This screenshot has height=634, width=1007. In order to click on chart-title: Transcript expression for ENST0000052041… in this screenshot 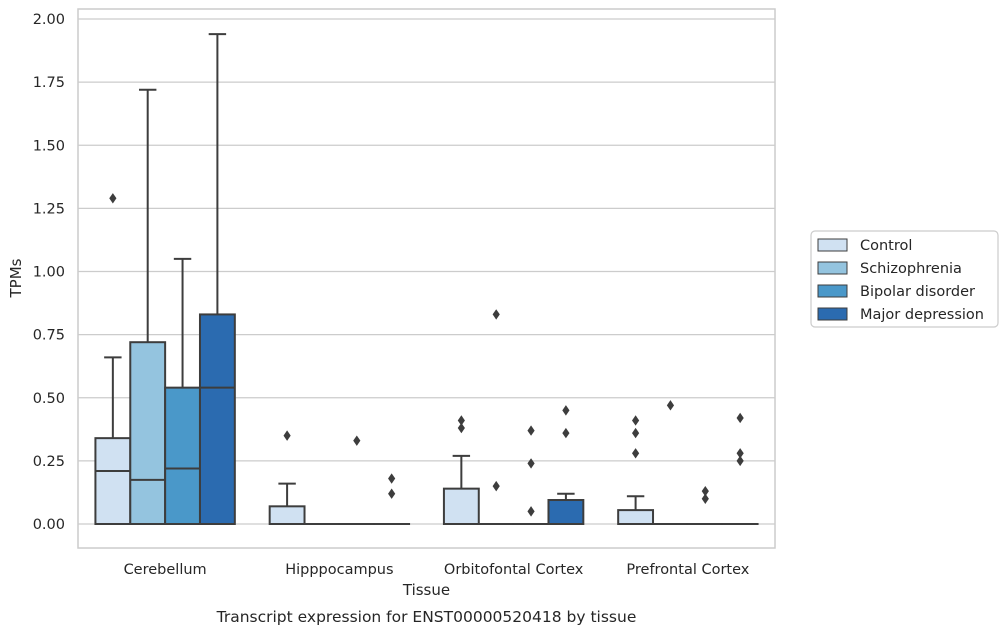, I will do `click(426, 617)`.